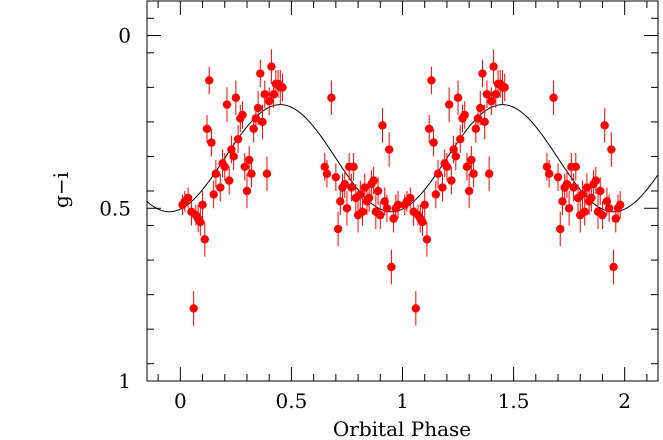 The height and width of the screenshot is (440, 663). Describe the element at coordinates (124, 36) in the screenshot. I see `y-tick-label: 0` at that location.